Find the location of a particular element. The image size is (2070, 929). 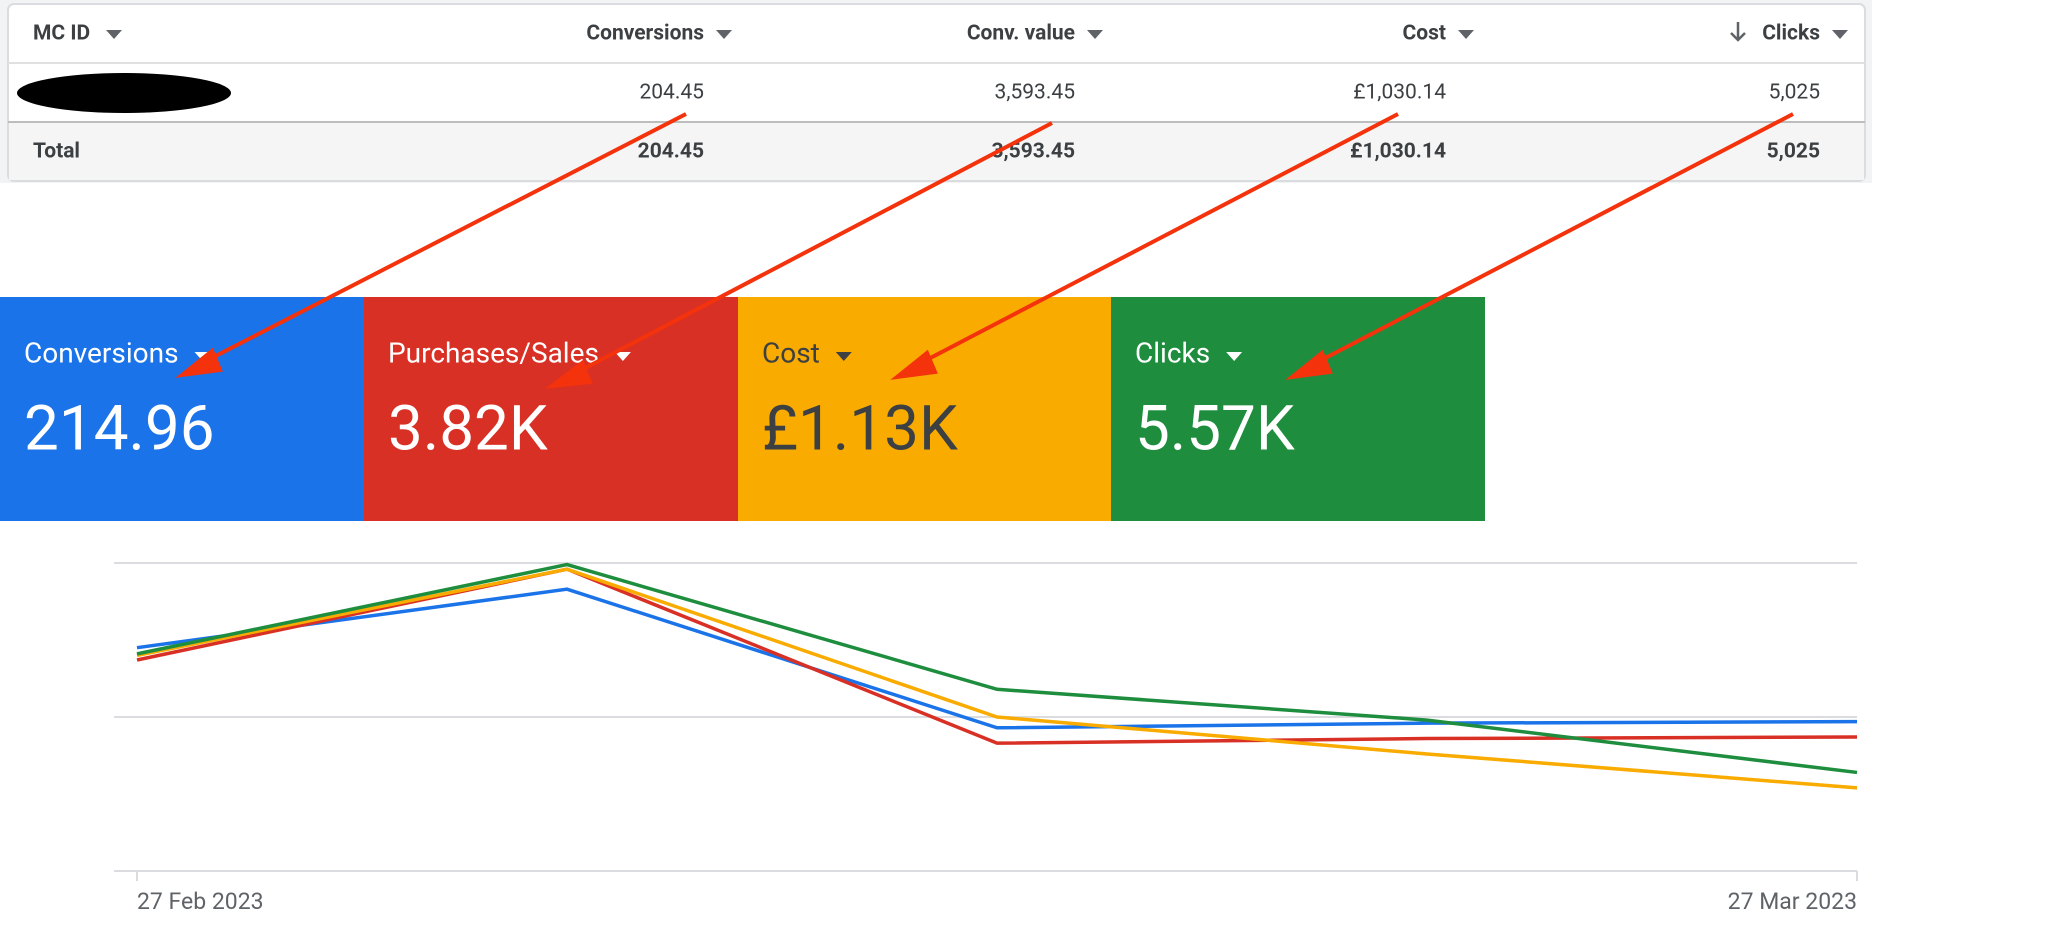

x-tick-label: 27 Mar 2023 is located at coordinates (1792, 901).